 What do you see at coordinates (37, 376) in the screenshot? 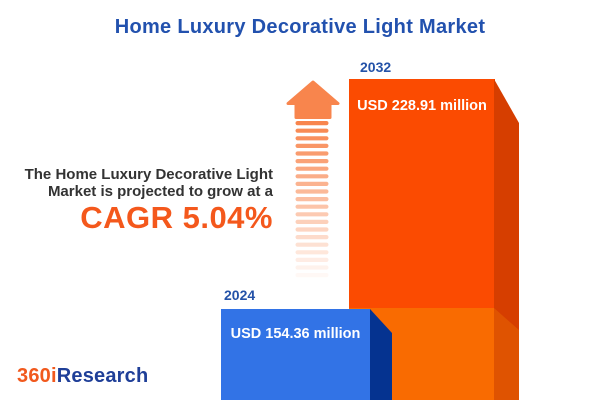
I see `logo-part-360i: 360i` at bounding box center [37, 376].